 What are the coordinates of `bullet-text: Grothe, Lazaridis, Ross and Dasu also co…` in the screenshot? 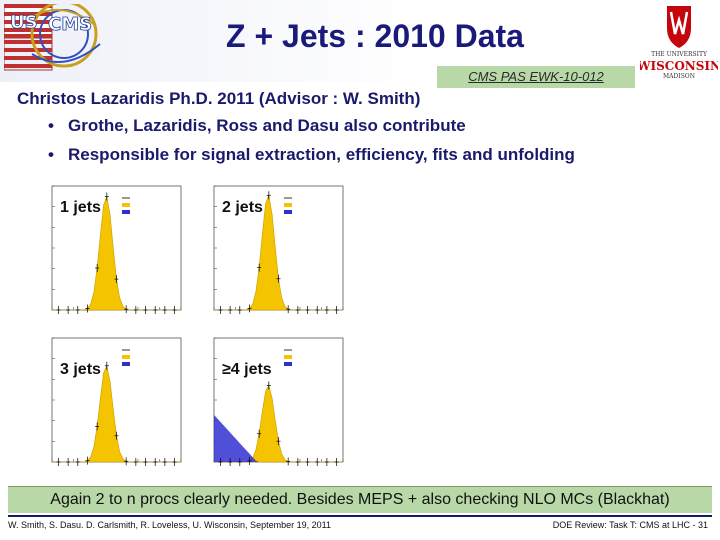 It's located at (267, 125).